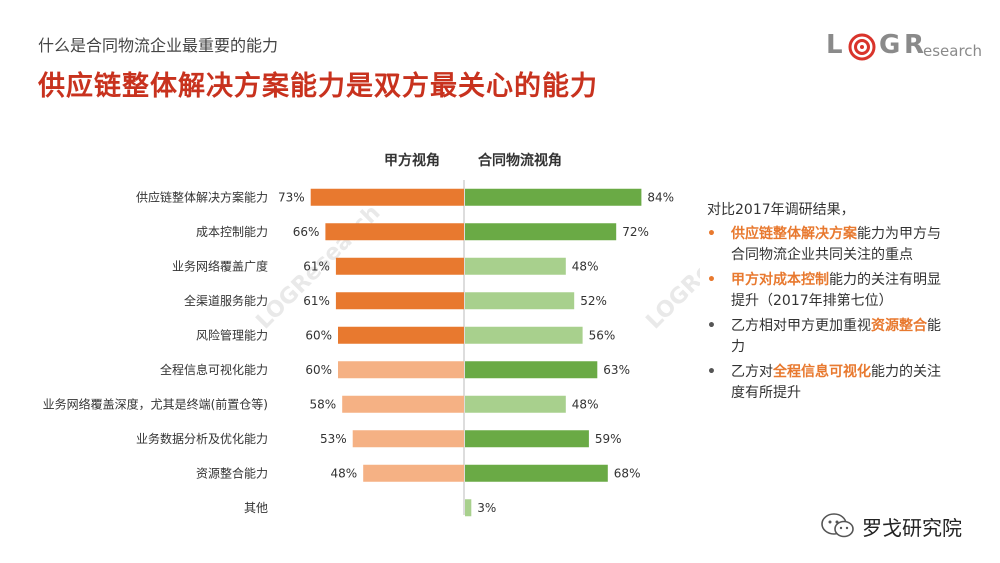 The image size is (1000, 563). What do you see at coordinates (660, 197) in the screenshot?
I see `bar-right-value: 84%` at bounding box center [660, 197].